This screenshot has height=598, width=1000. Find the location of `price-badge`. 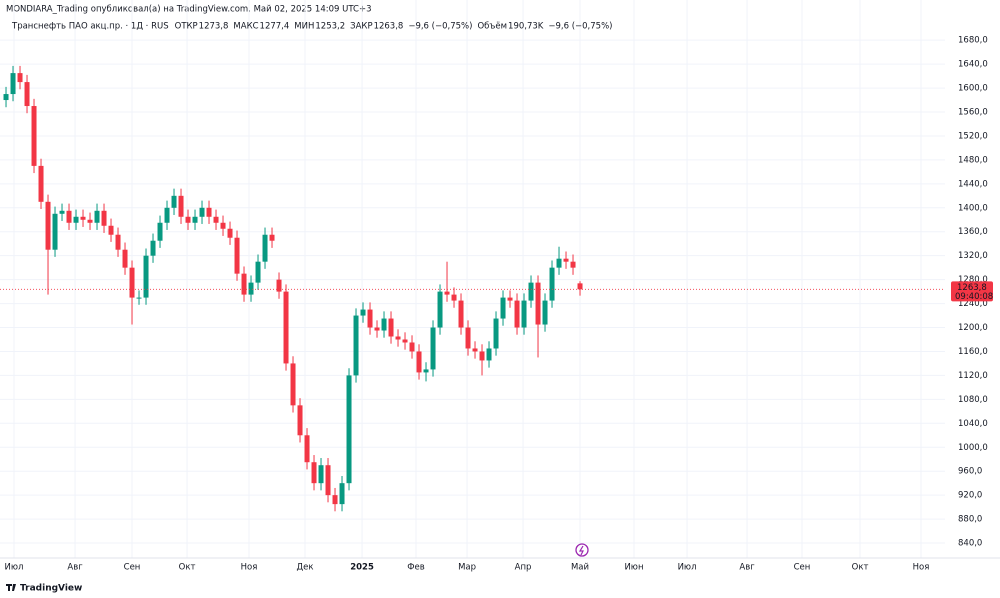

price-badge is located at coordinates (972, 291).